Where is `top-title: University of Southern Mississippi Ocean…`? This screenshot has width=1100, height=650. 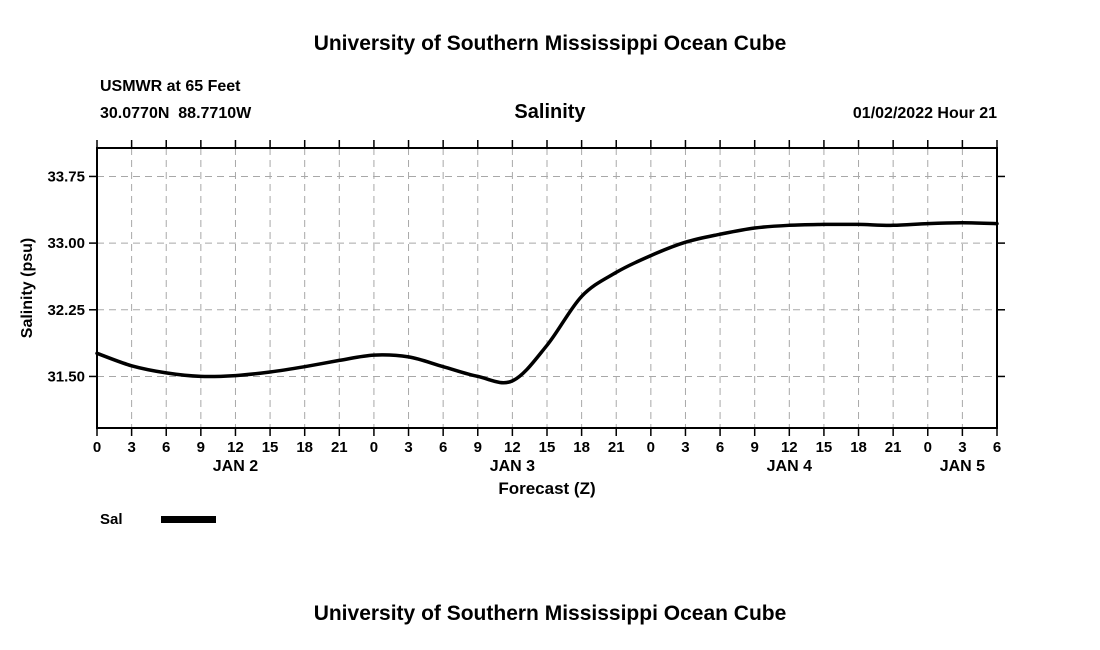
top-title: University of Southern Mississippi Ocean… is located at coordinates (550, 43).